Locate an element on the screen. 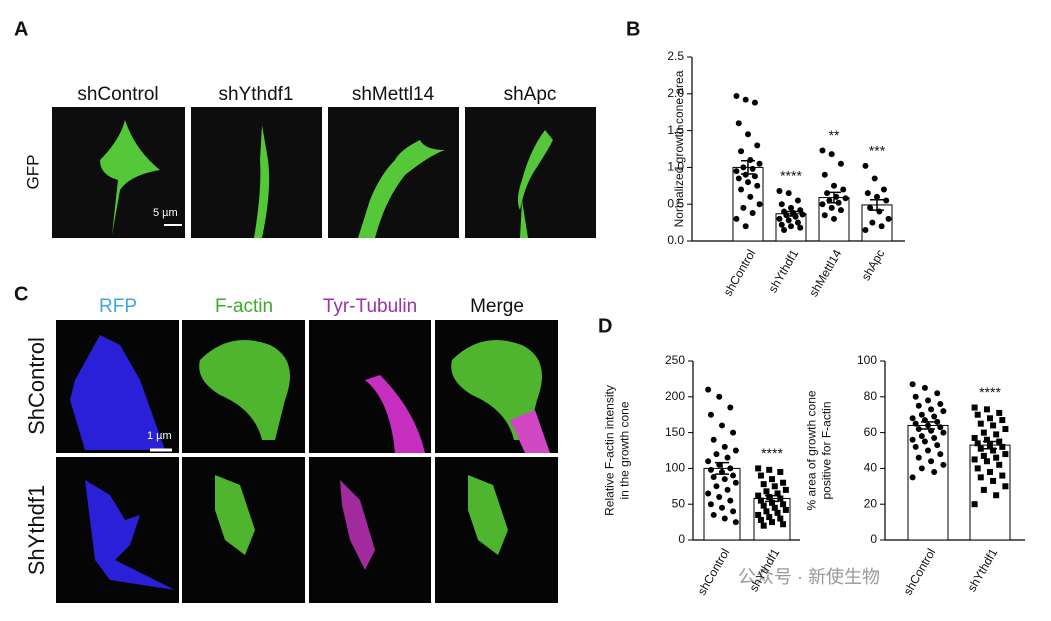  y-tick-label: 2.5 is located at coordinates (675, 56).